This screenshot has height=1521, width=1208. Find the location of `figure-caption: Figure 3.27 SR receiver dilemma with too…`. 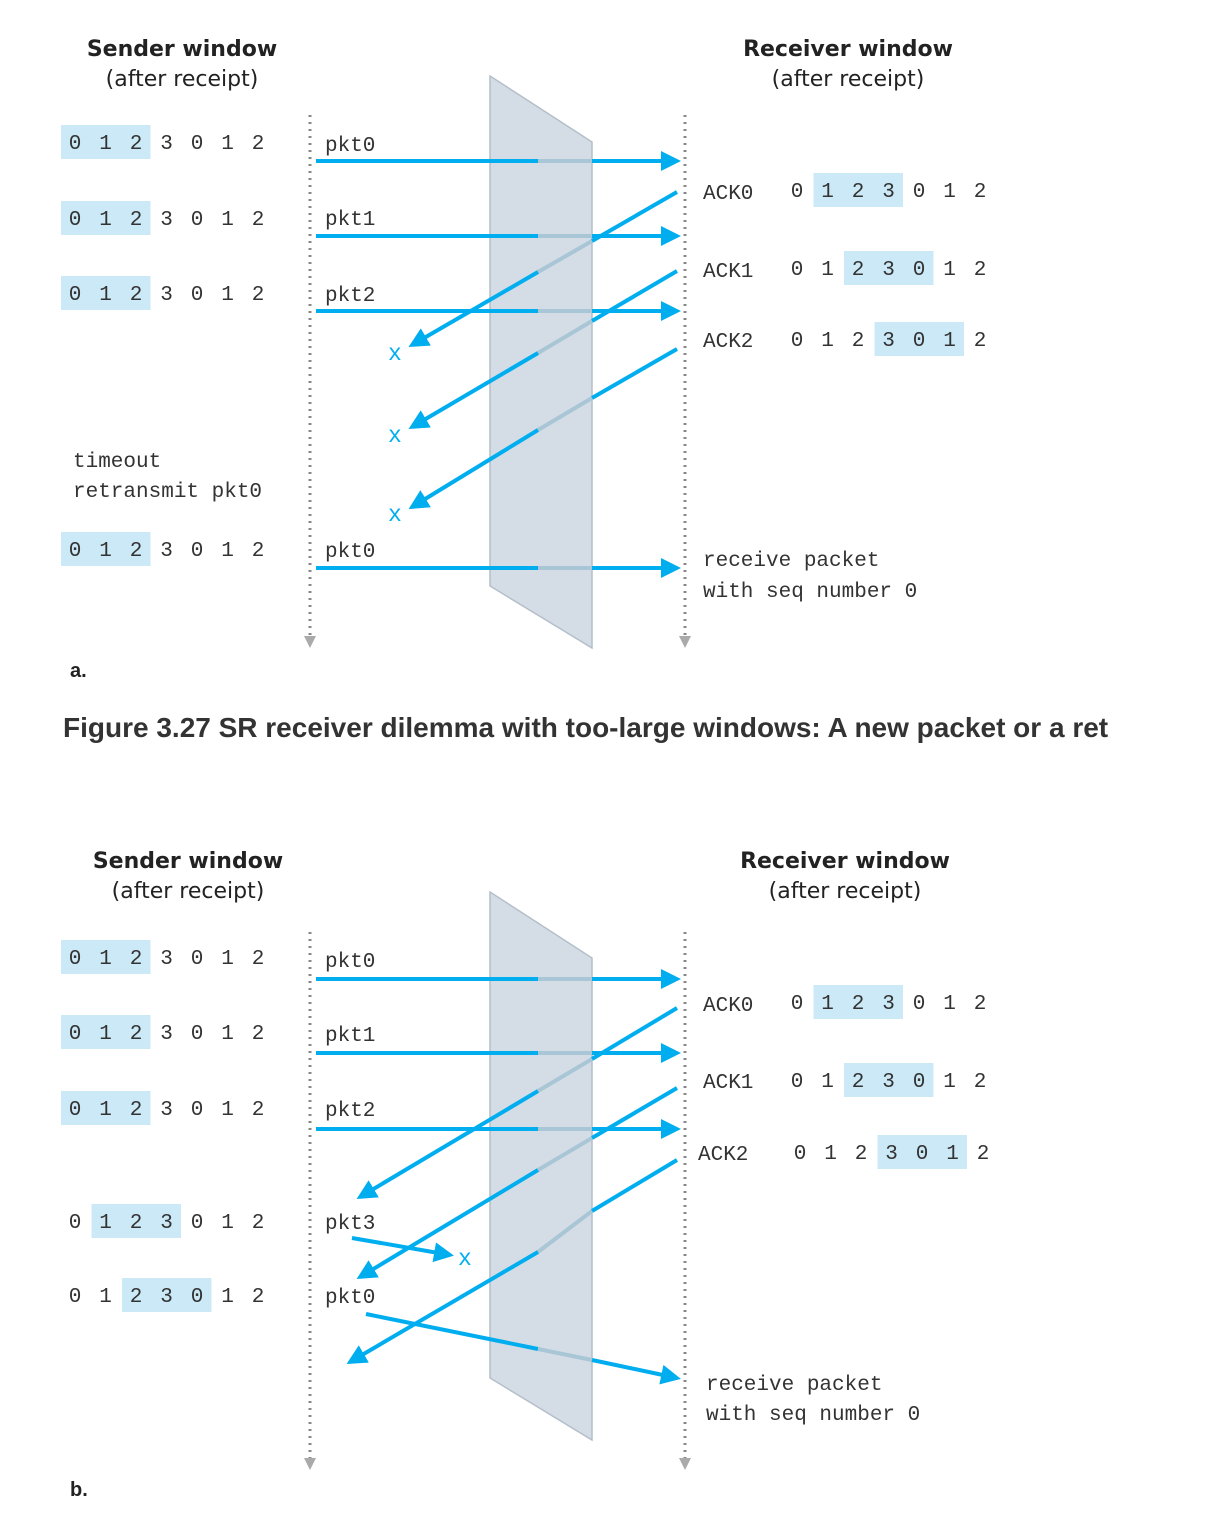

figure-caption: Figure 3.27 SR receiver dilemma with too… is located at coordinates (585, 727).